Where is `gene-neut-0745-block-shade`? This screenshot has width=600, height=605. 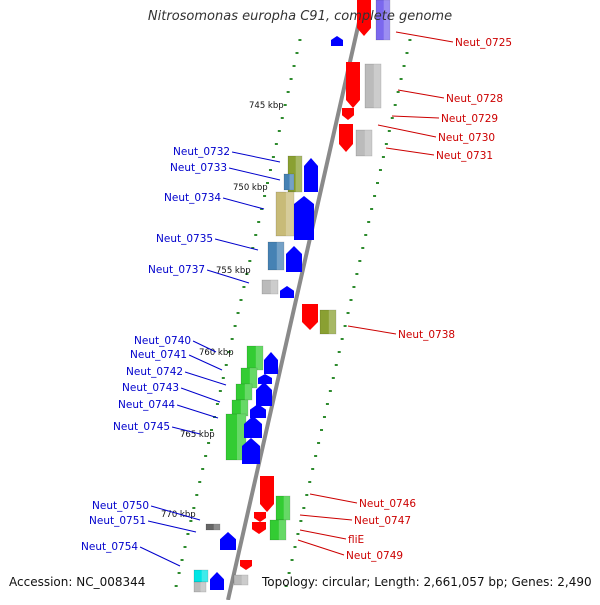
gene-neut-0745-block-shade is located at coordinates (241, 437).